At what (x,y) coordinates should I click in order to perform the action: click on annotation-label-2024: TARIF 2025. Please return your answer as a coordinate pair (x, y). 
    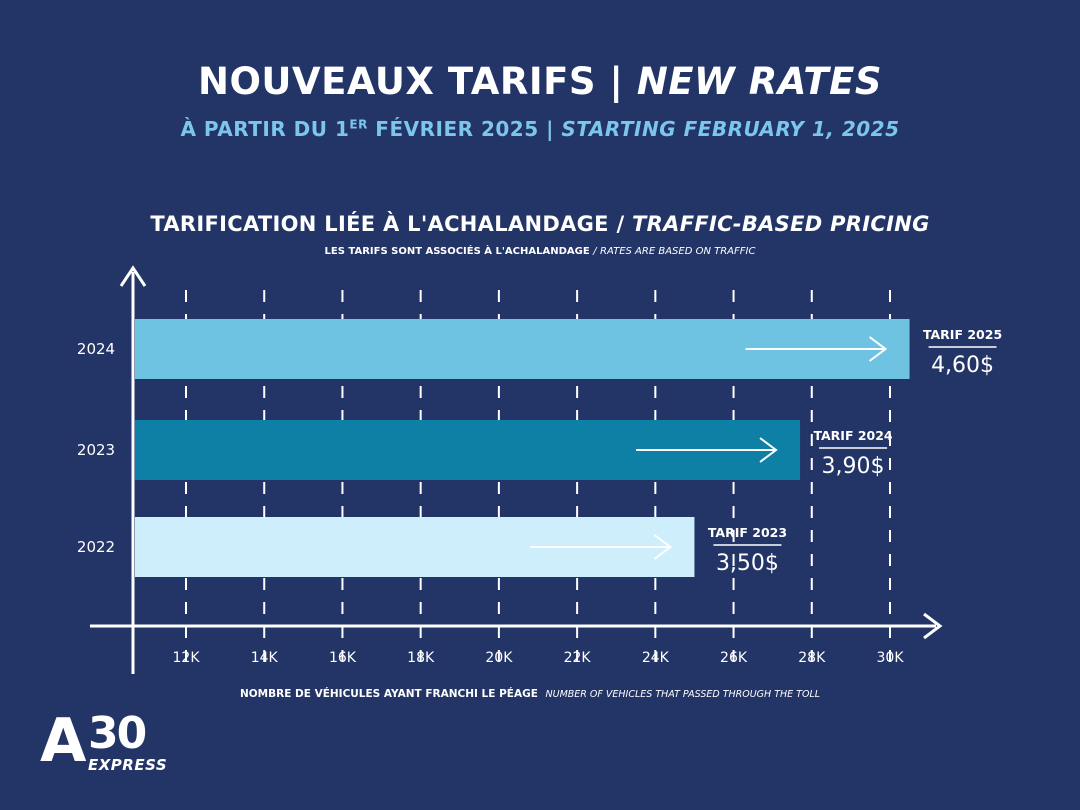
    Looking at the image, I should click on (962, 334).